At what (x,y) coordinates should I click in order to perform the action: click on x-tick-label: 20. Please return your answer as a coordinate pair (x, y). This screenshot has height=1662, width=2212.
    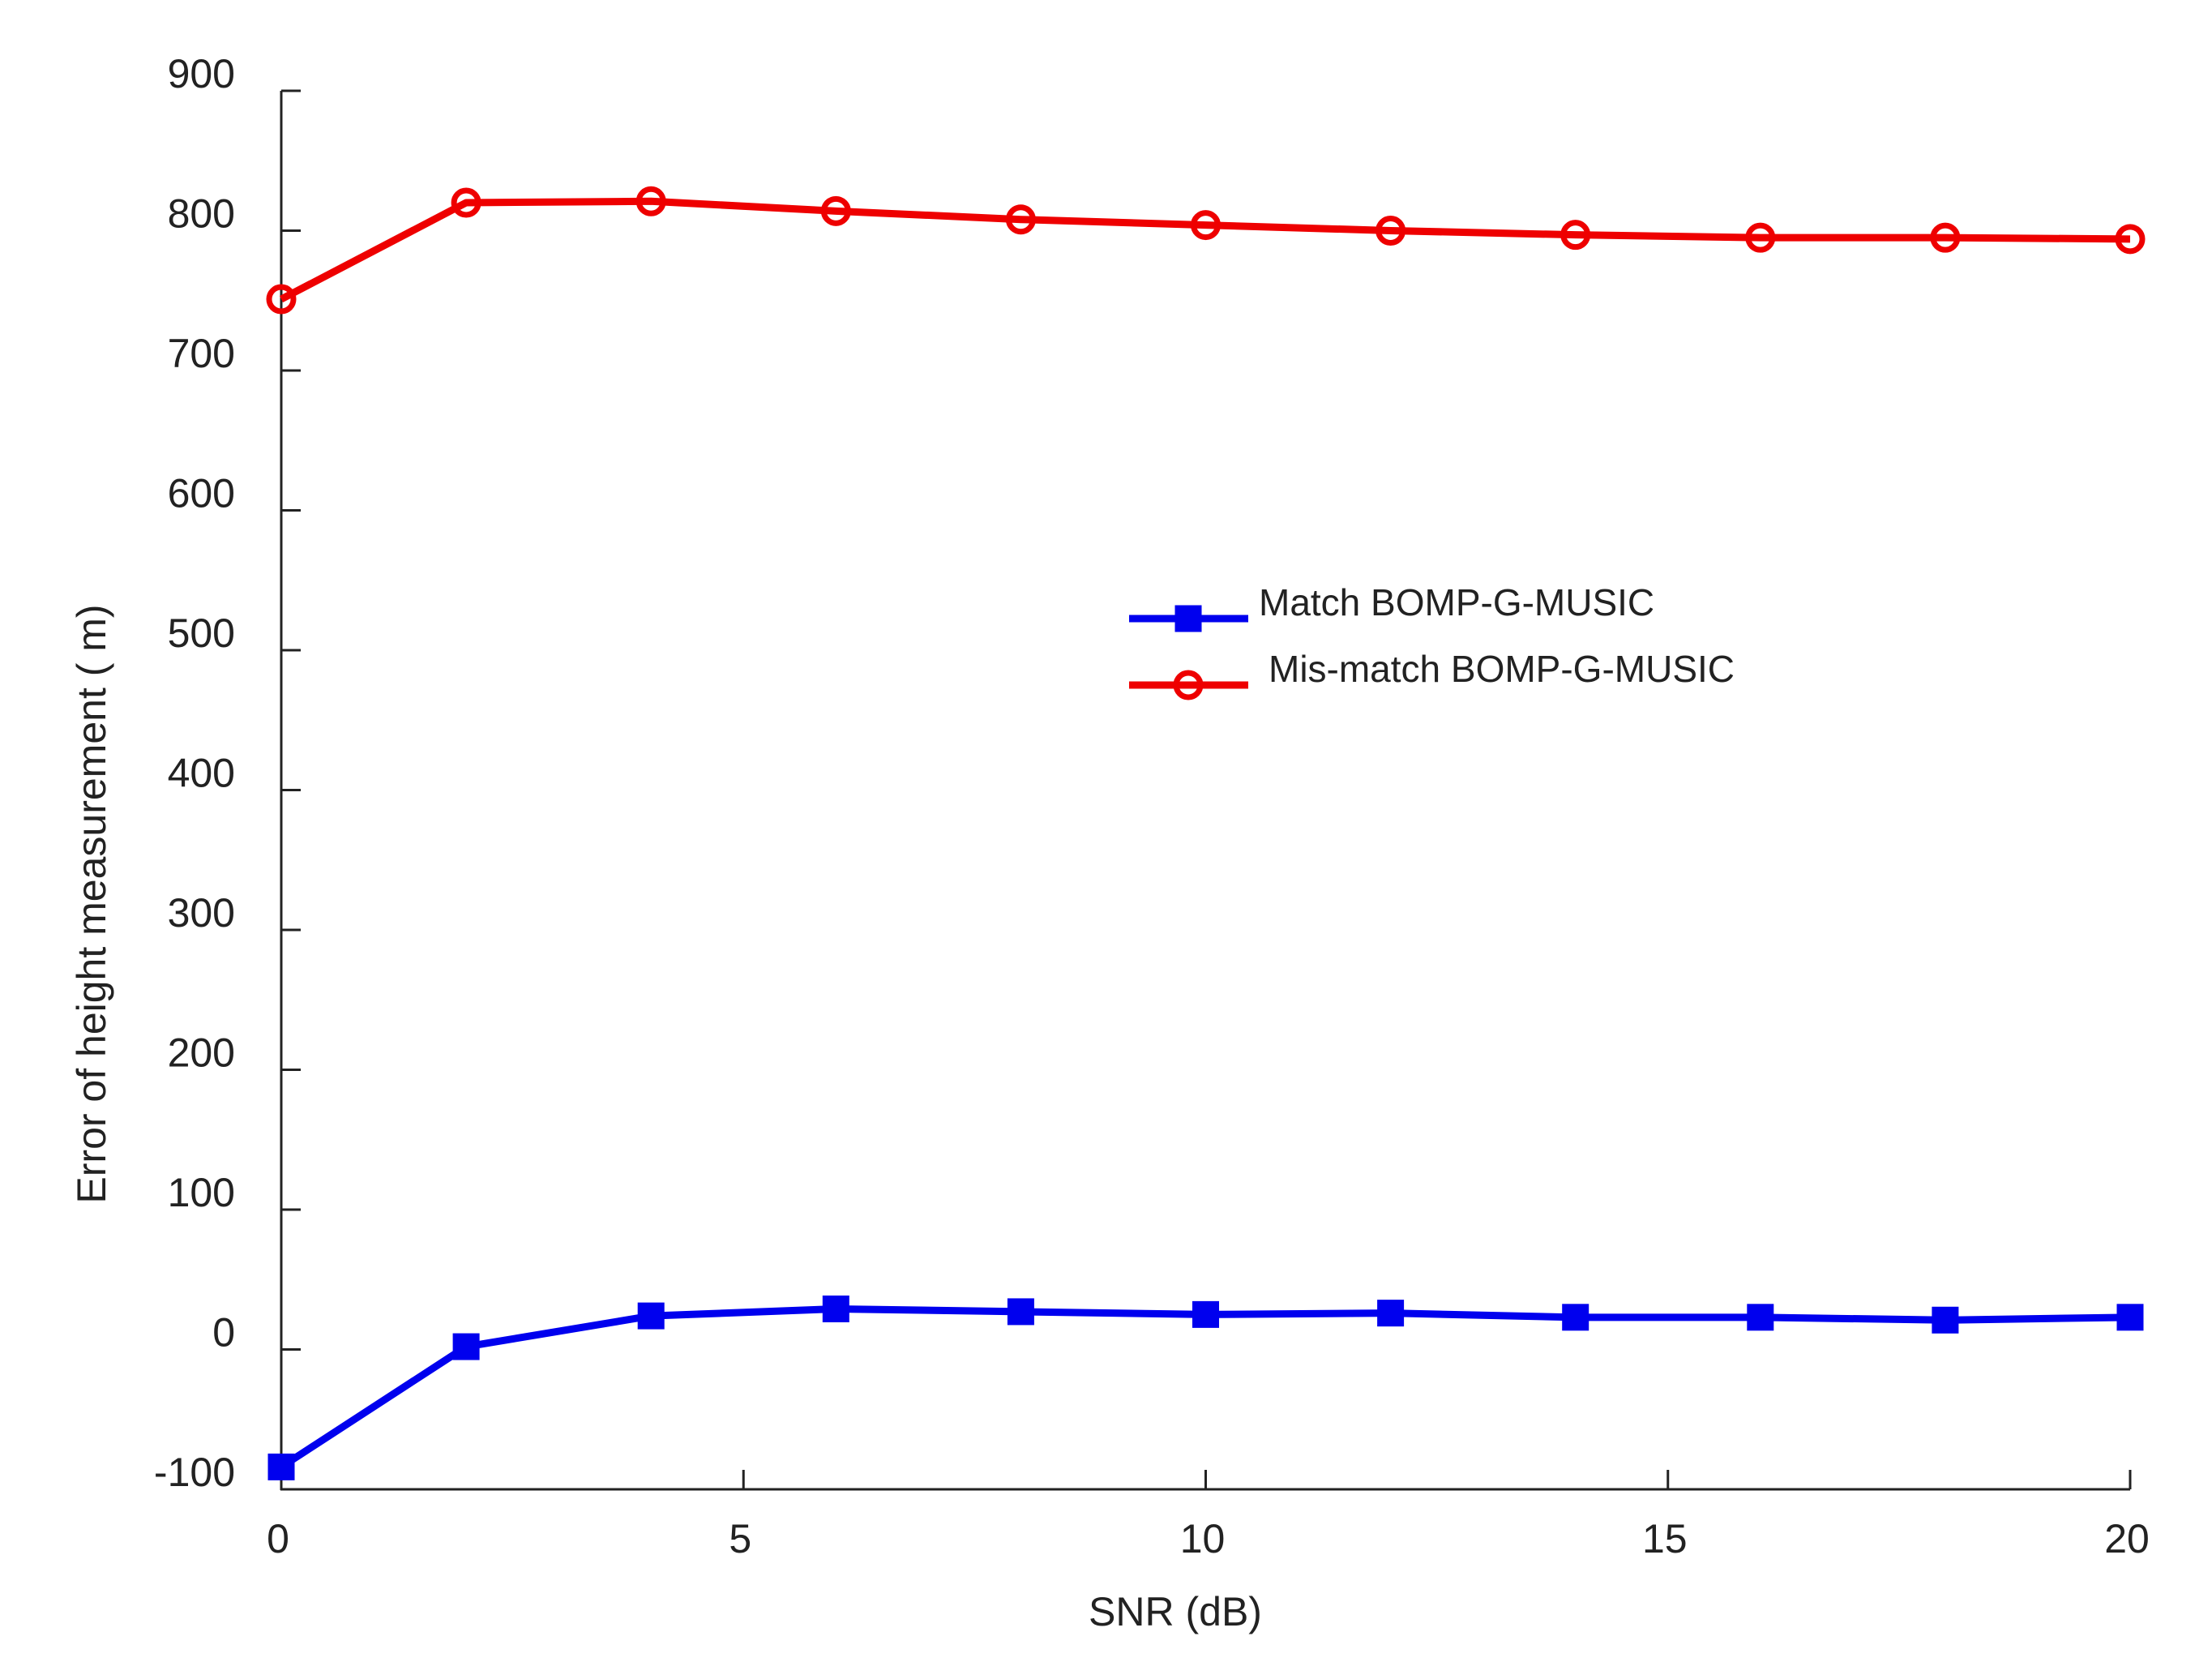
    Looking at the image, I should click on (2127, 1538).